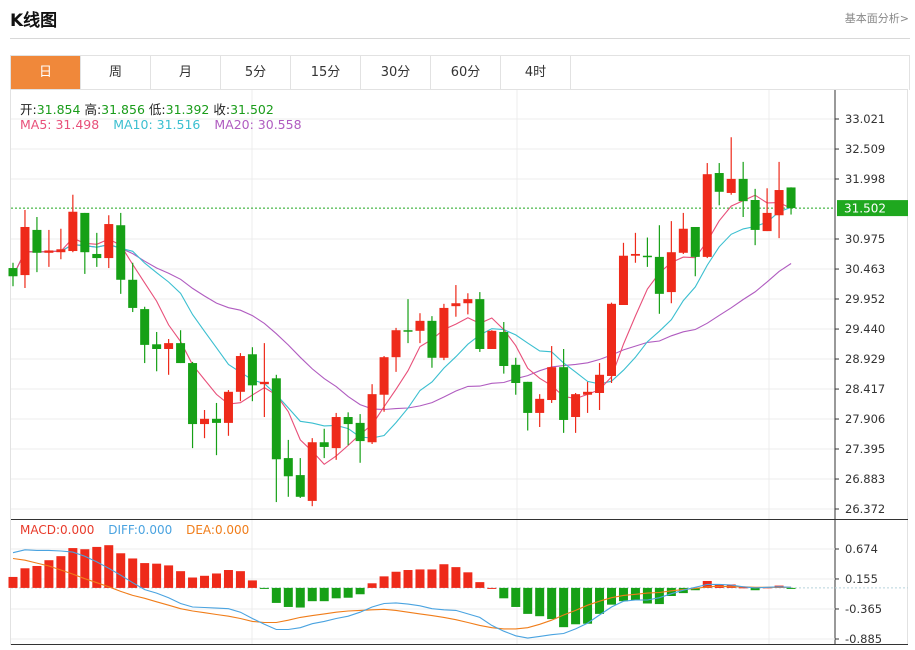 This screenshot has height=650, width=915. Describe the element at coordinates (396, 73) in the screenshot. I see `tab-30min: 30分` at that location.